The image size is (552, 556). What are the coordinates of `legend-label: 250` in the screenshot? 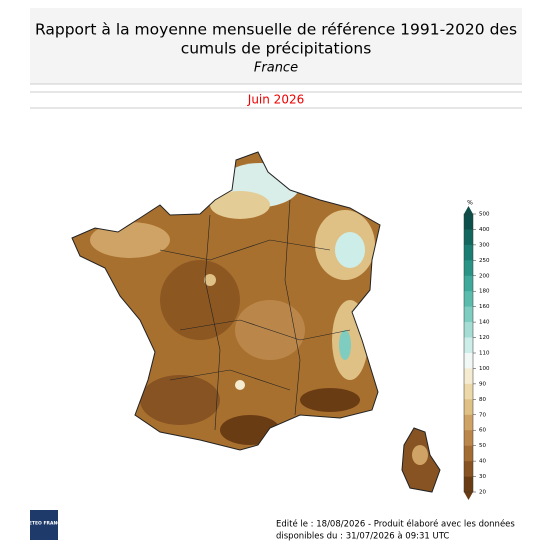 It's located at (484, 261).